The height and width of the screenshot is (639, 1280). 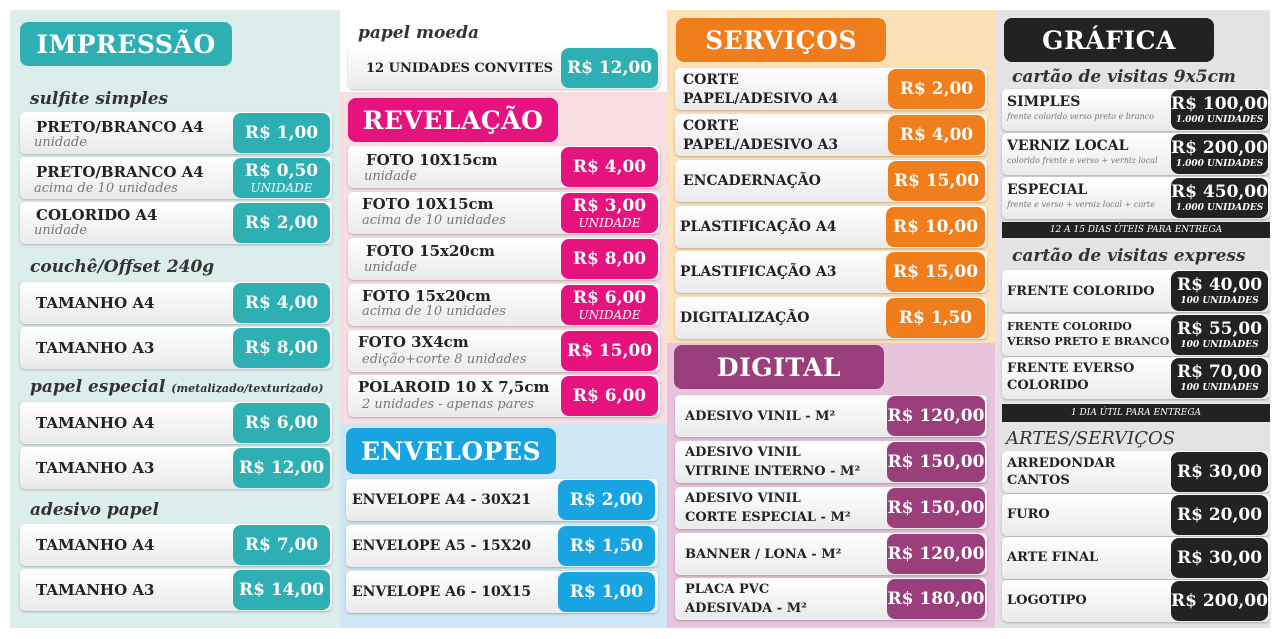 What do you see at coordinates (609, 213) in the screenshot?
I see `price-tag: R$ 3,00 UNIDADE` at bounding box center [609, 213].